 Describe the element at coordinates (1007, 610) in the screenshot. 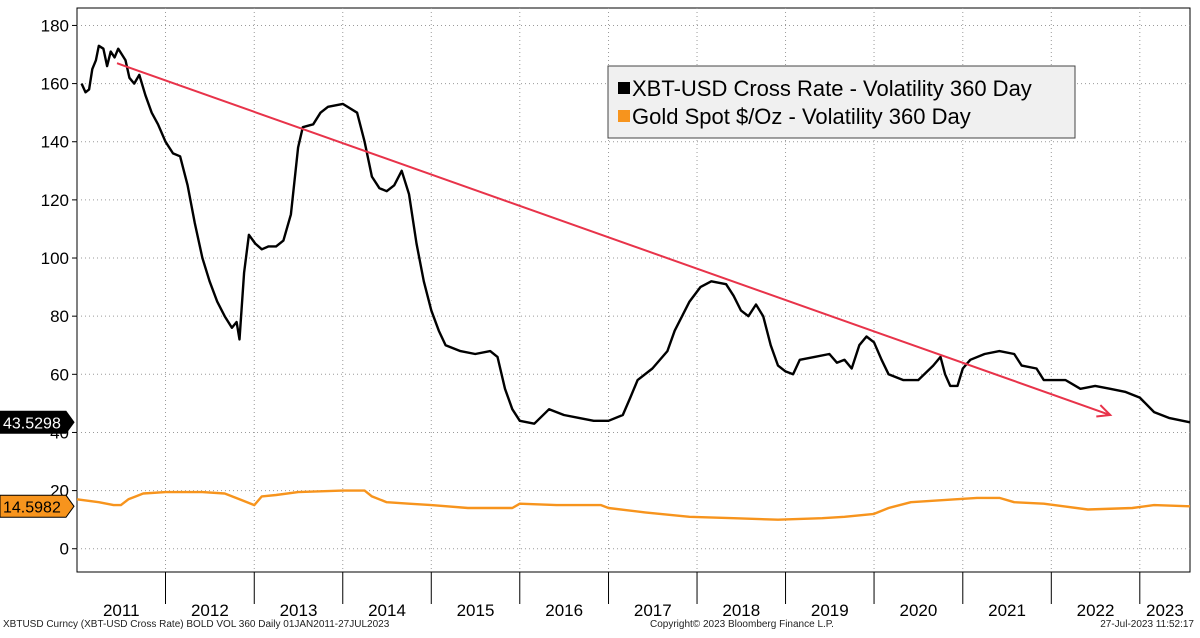

I see `x-tick-label: 2021` at that location.